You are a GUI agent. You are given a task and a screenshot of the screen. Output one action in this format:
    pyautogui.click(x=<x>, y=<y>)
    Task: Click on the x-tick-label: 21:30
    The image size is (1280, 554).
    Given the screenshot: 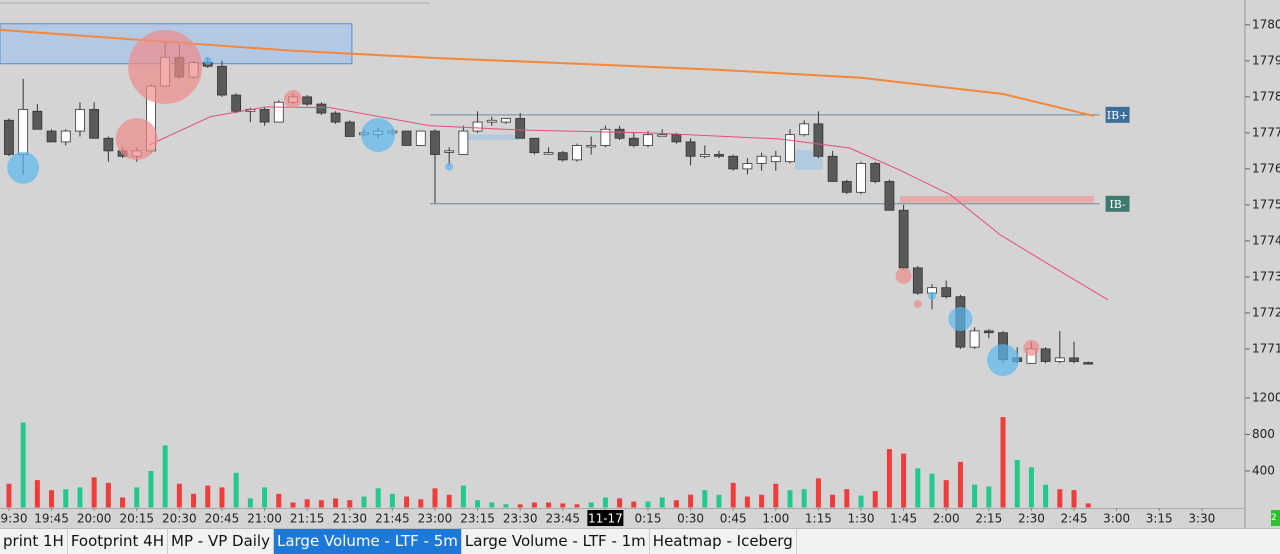 What is the action you would take?
    pyautogui.click(x=349, y=519)
    